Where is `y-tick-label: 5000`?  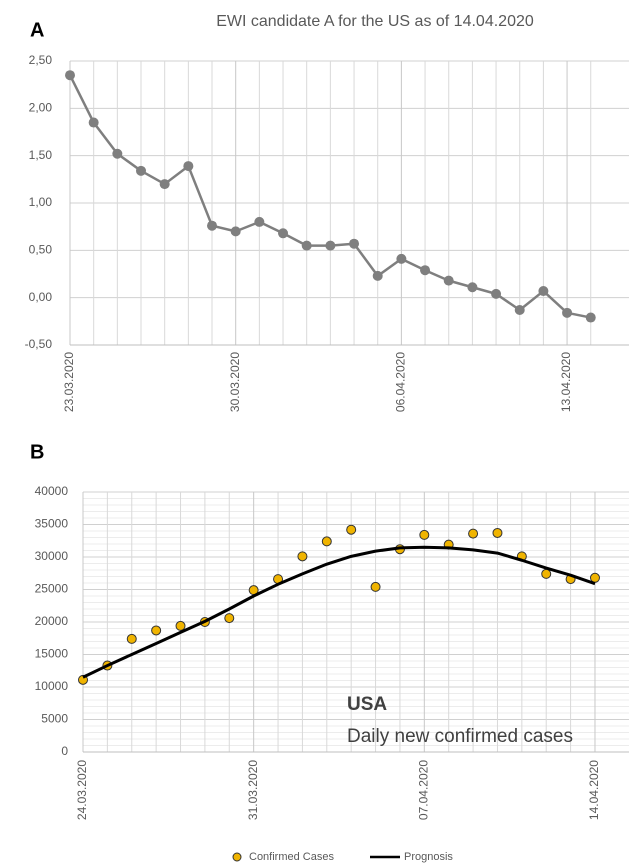
y-tick-label: 5000 is located at coordinates (54, 719).